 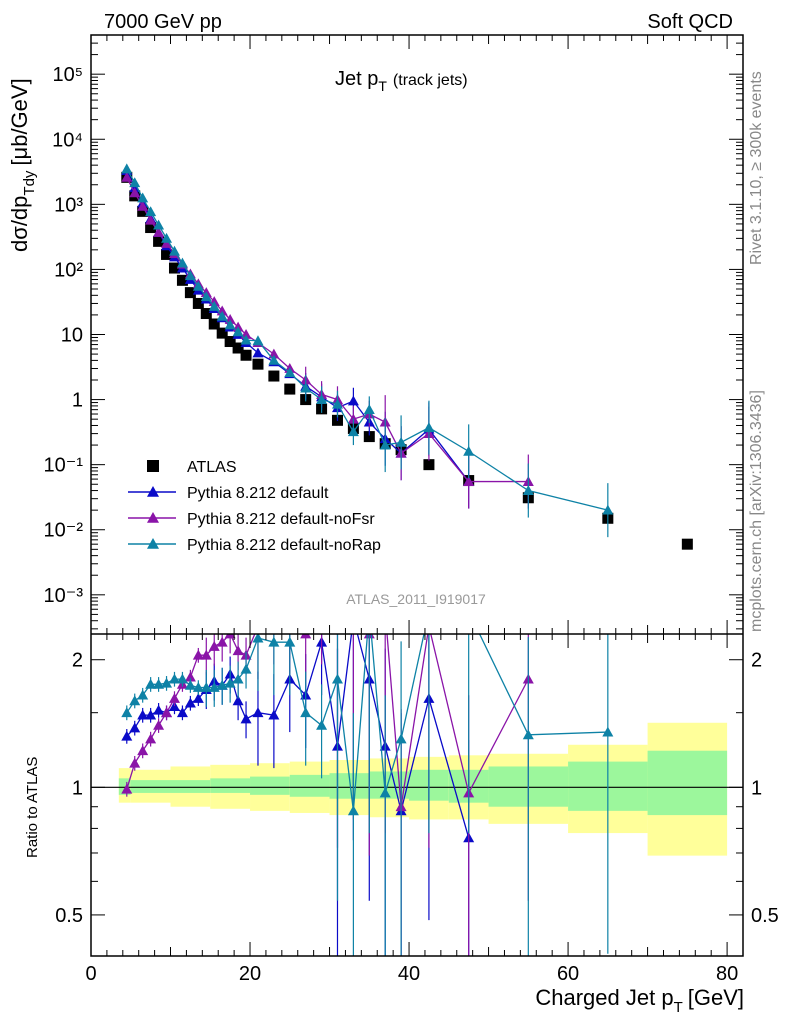 I want to click on plot-title-extra: (track jets), so click(x=430, y=80).